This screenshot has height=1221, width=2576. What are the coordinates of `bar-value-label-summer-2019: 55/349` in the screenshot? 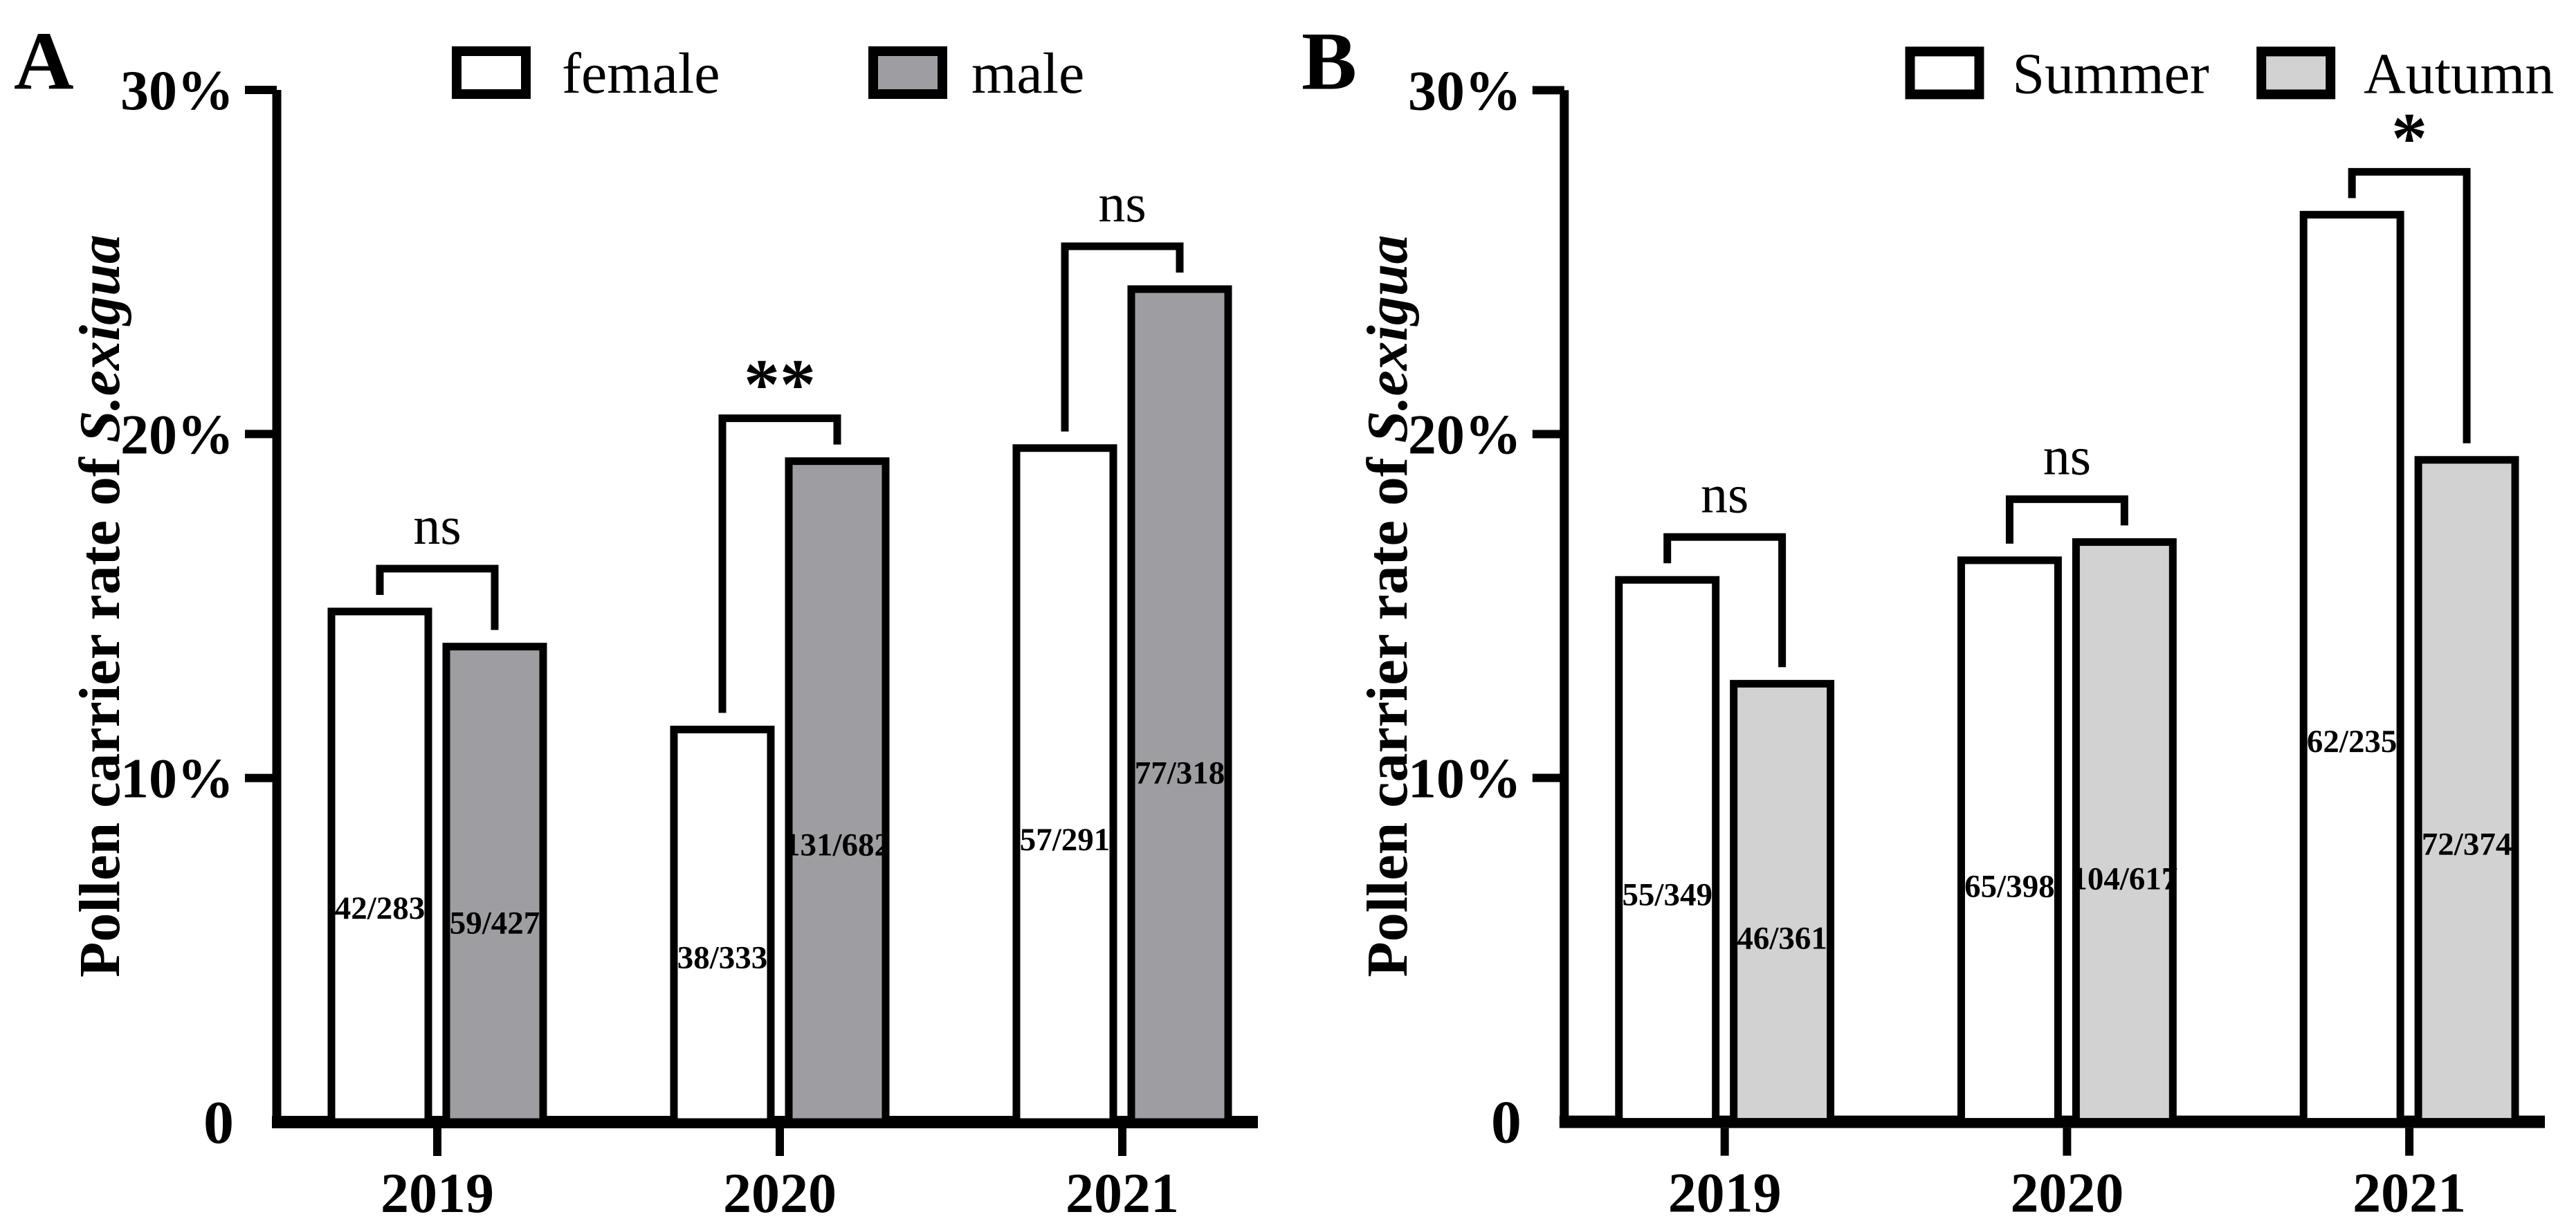 It's located at (1667, 895).